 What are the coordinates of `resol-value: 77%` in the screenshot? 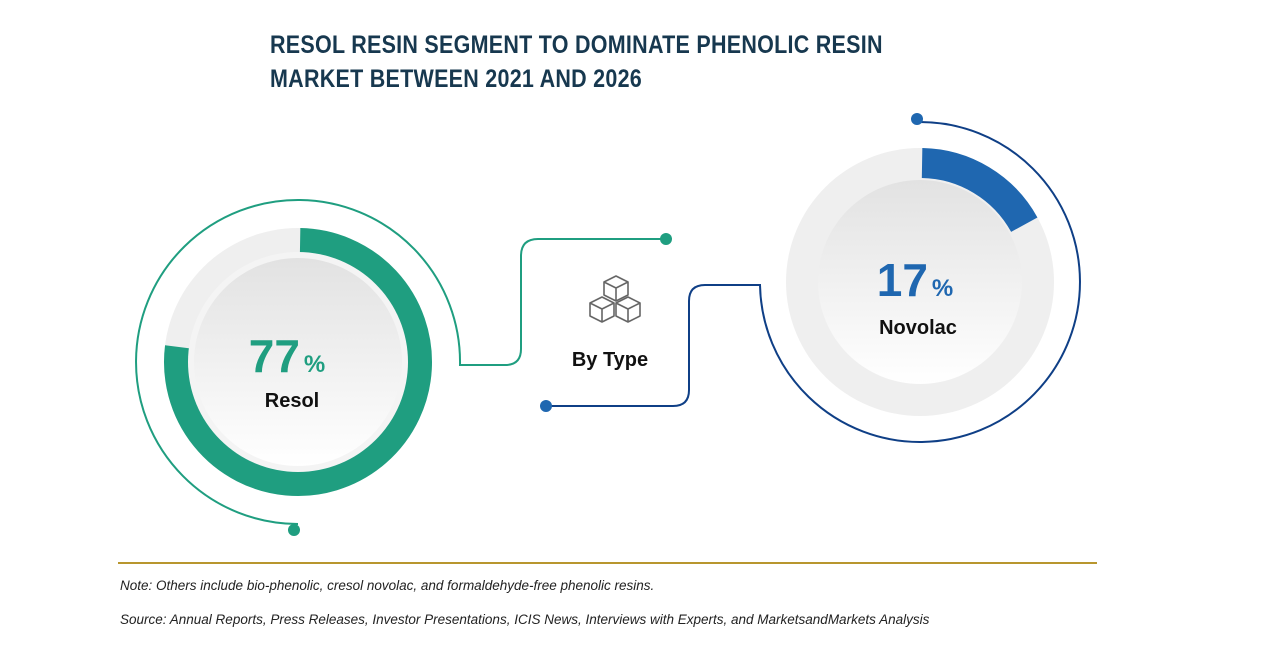 It's located at (287, 356).